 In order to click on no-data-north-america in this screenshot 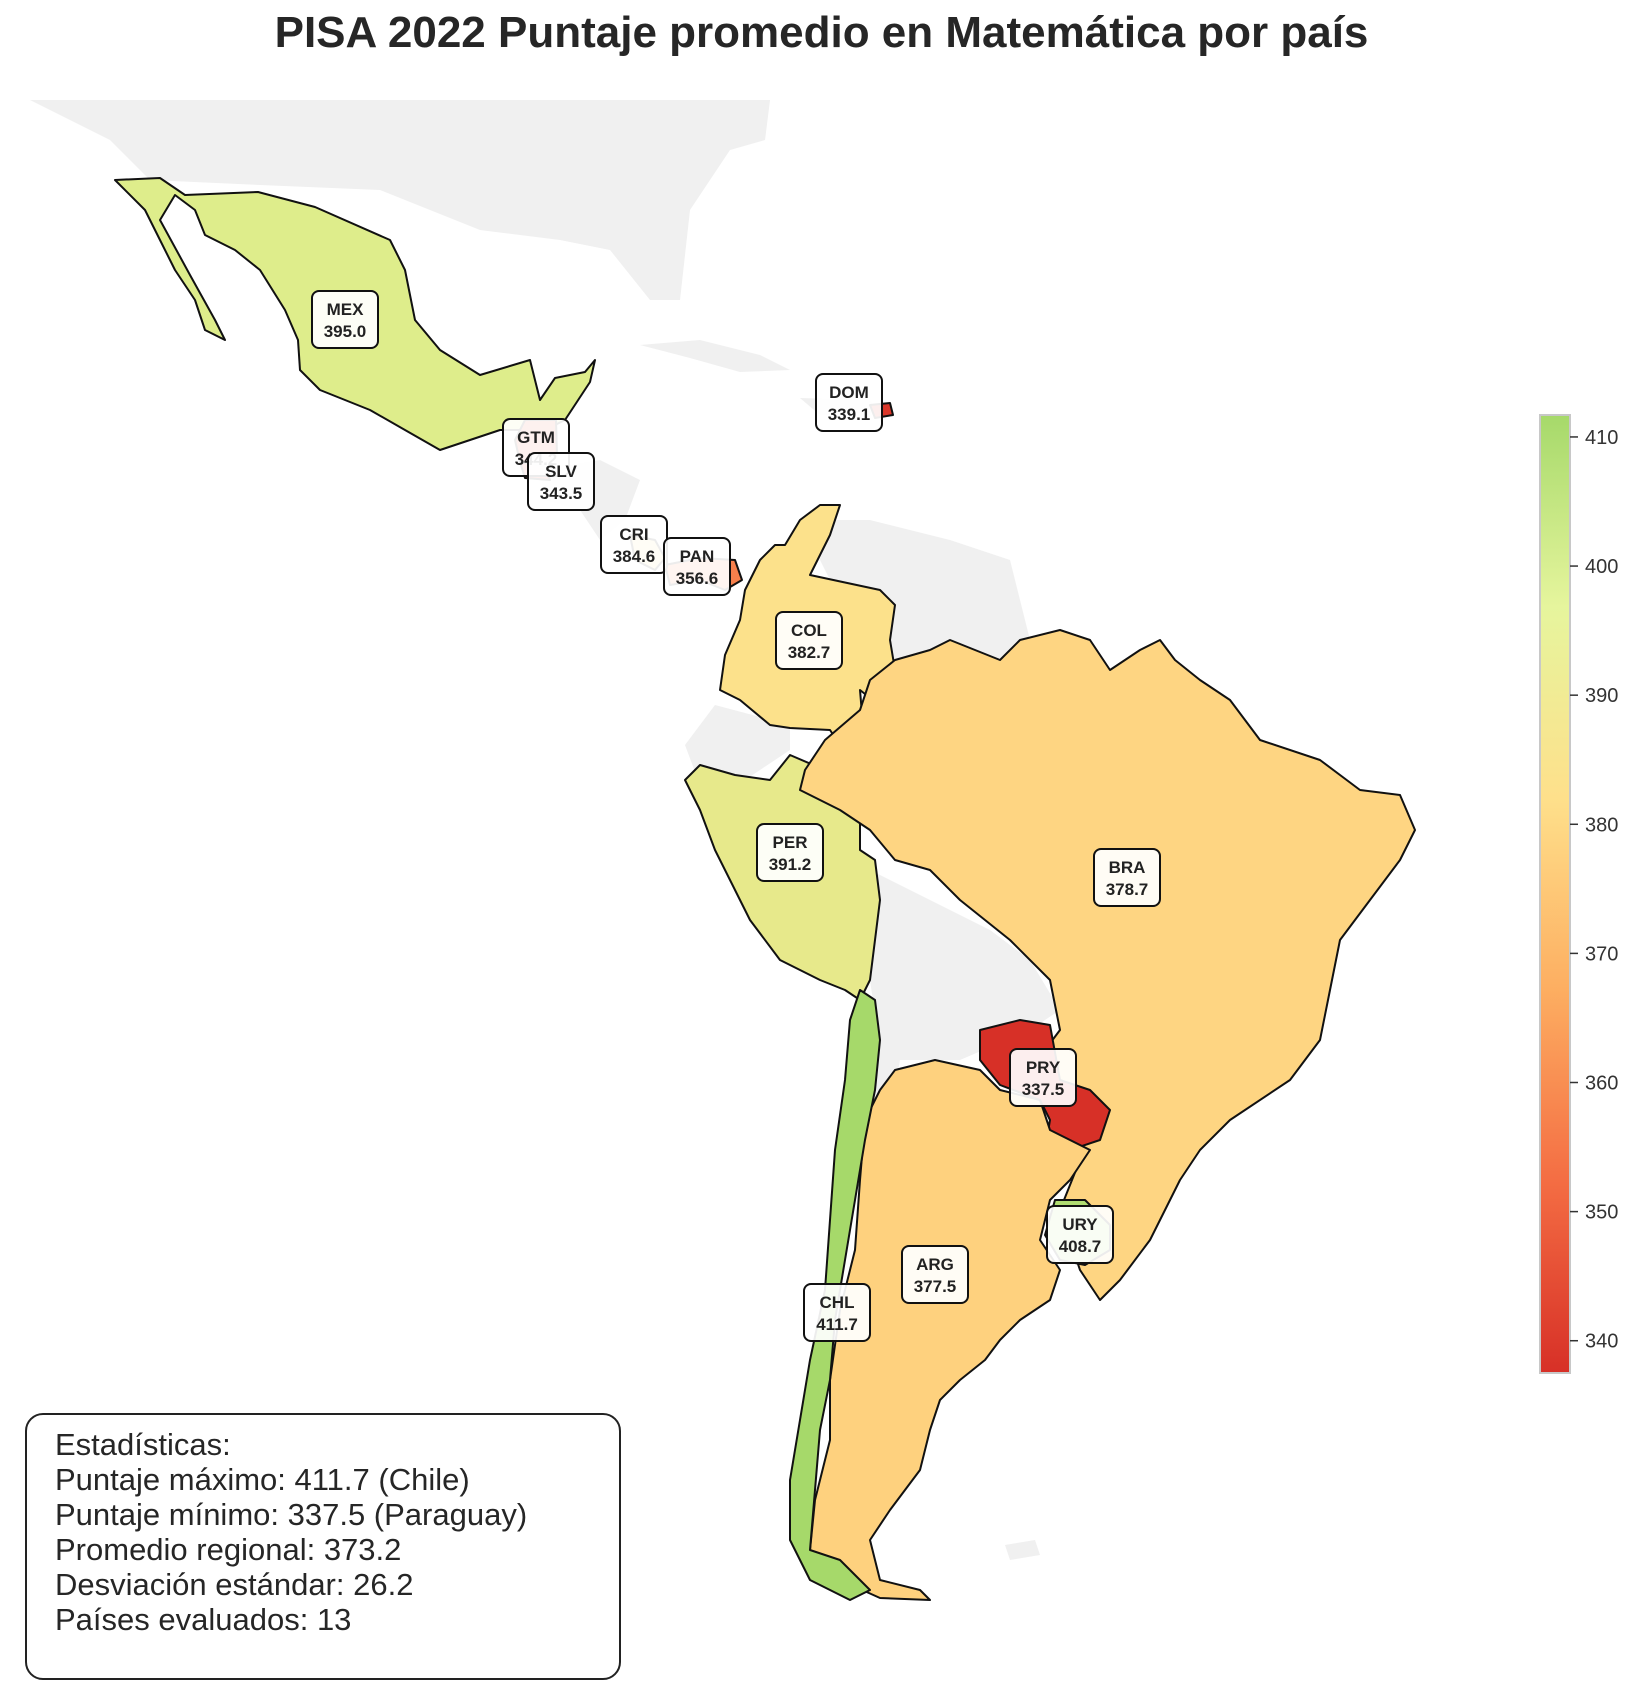, I will do `click(400, 200)`.